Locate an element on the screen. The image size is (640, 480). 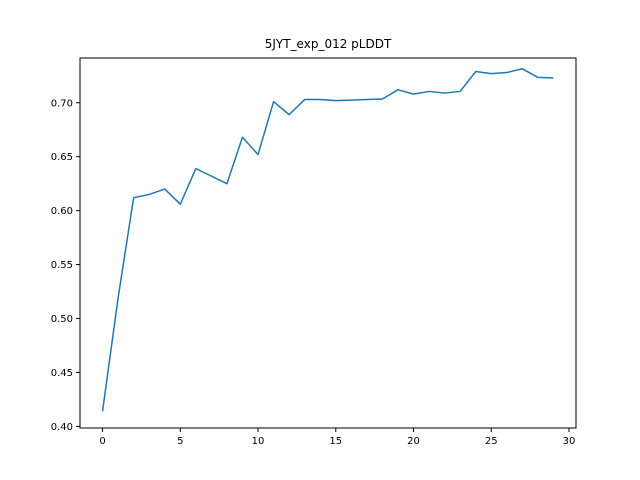
y-tick-label: 0.45 is located at coordinates (62, 373).